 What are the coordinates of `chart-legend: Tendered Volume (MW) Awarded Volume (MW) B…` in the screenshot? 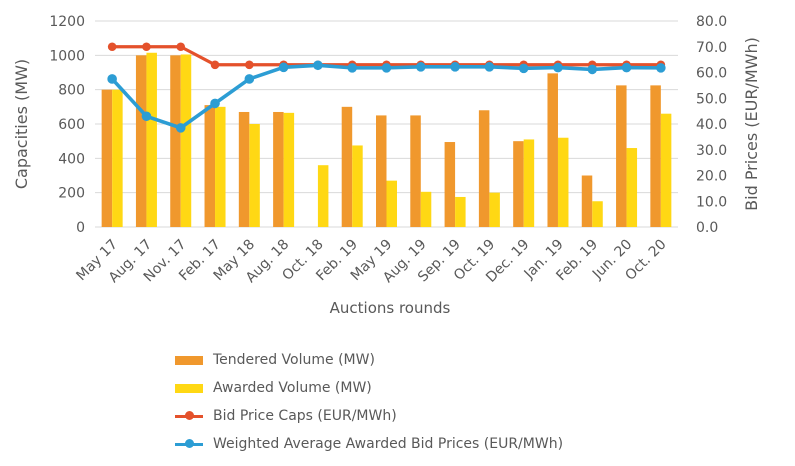 It's located at (369, 402).